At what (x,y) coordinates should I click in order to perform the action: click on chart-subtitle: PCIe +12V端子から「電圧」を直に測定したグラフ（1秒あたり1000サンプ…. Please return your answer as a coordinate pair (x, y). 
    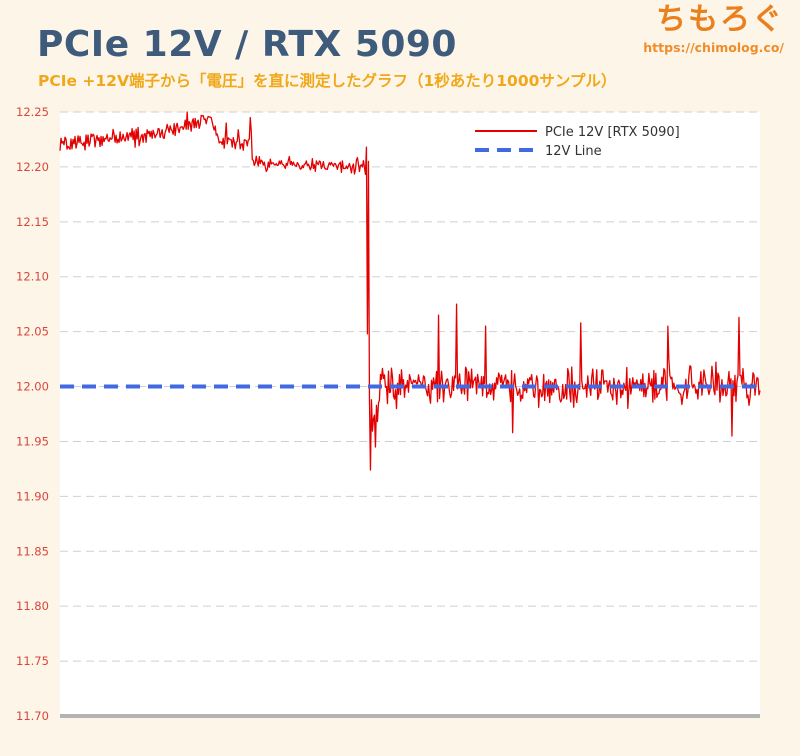
    Looking at the image, I should click on (327, 81).